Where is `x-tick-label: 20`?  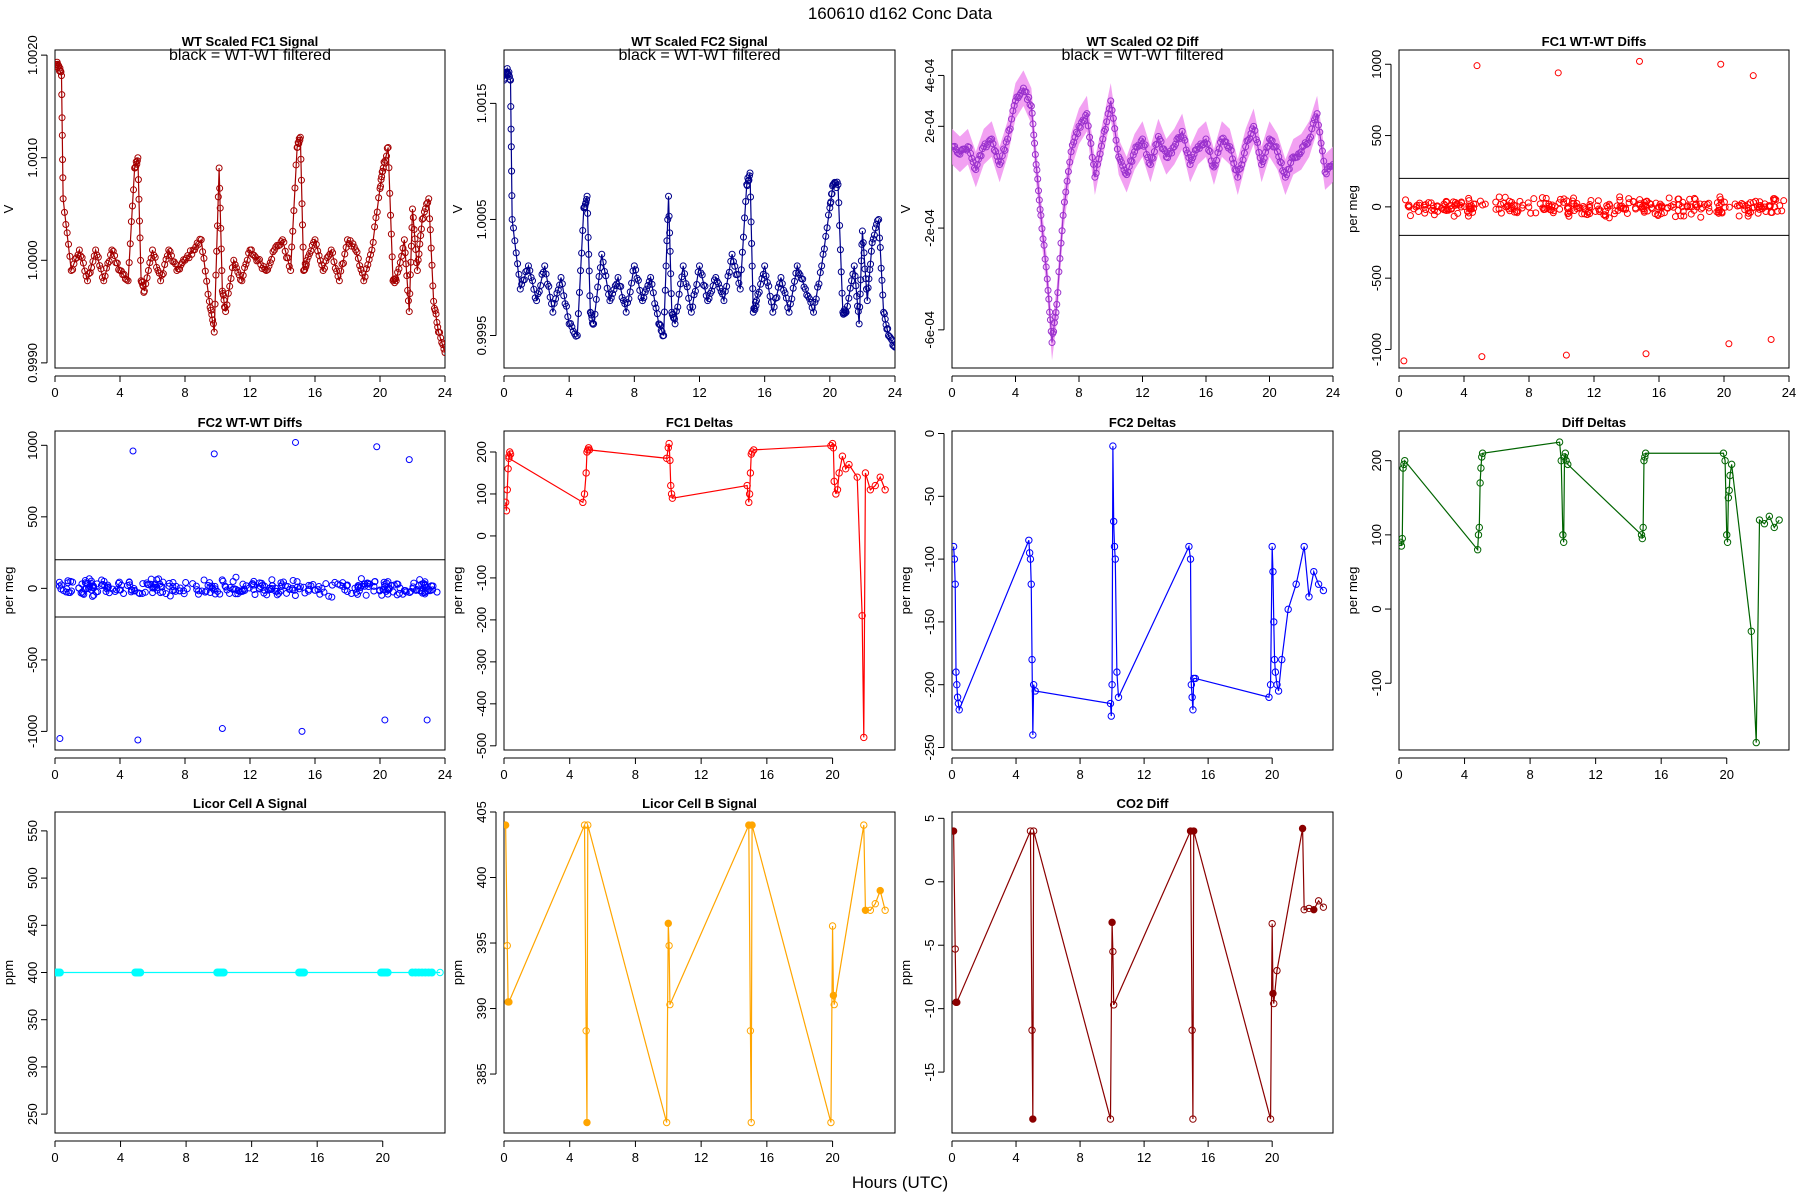
x-tick-label: 20 is located at coordinates (832, 1157).